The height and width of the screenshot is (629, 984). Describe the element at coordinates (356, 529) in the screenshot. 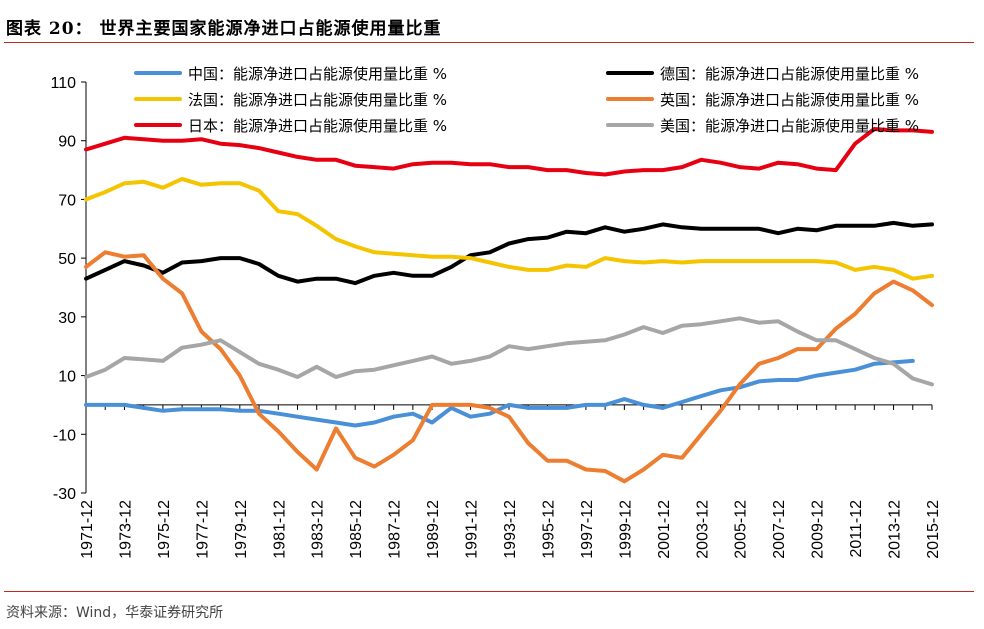

I see `x-tick-label: 1985-12` at that location.